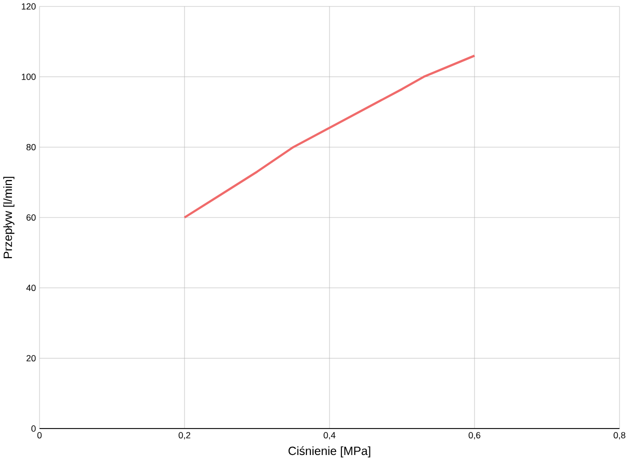  What do you see at coordinates (8, 217) in the screenshot?
I see `y-axis-title: Przepływ [l/min]` at bounding box center [8, 217].